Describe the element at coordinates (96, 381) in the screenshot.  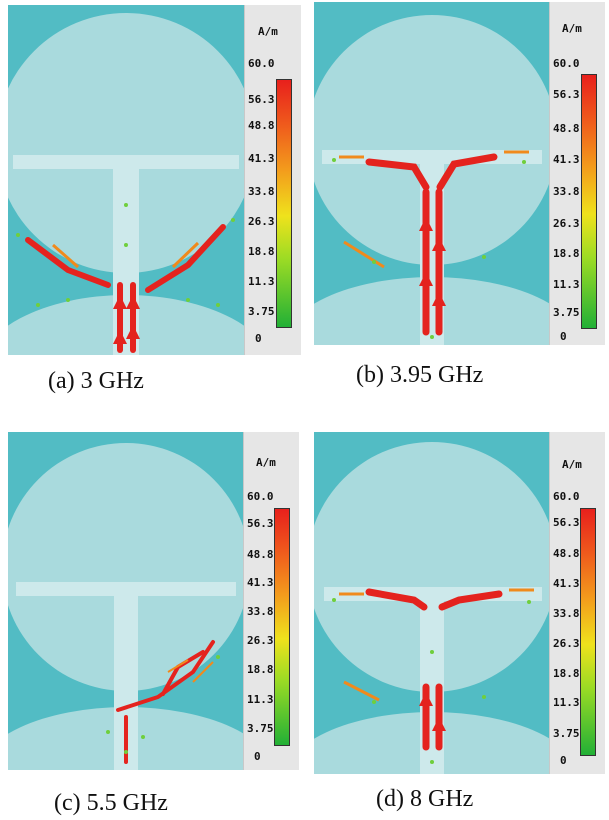
I see `caption-a: (a) 3 GHz` at that location.